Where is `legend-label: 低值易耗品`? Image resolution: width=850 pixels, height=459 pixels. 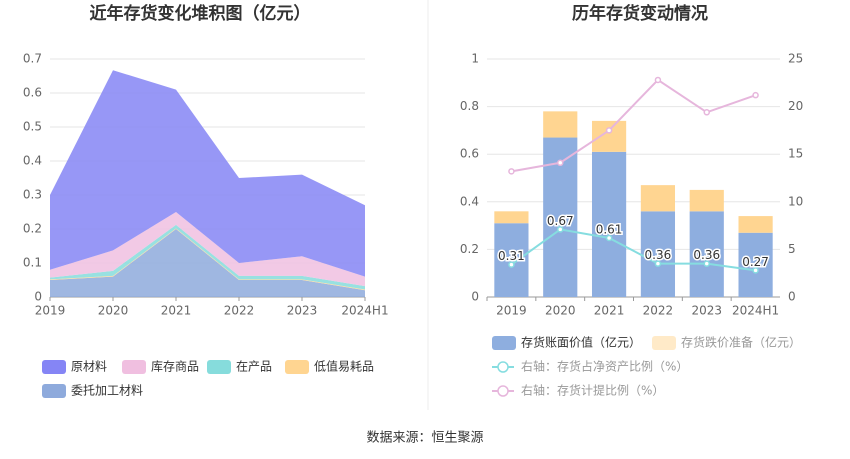 legend-label: 低值易耗品 is located at coordinates (344, 366).